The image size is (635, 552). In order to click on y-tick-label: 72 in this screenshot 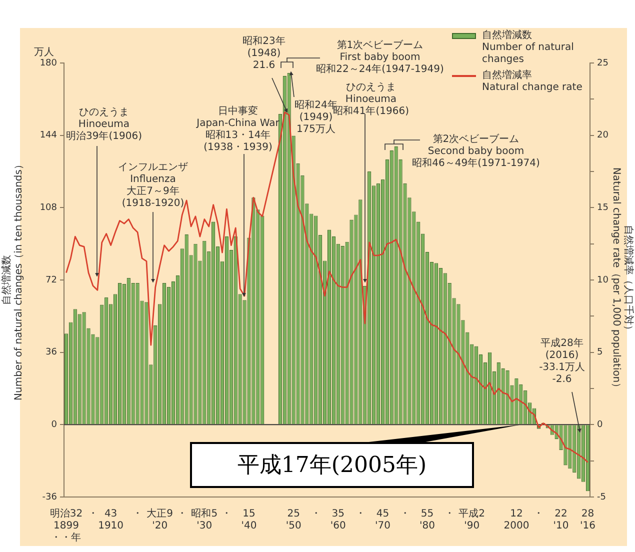, I will do `click(51, 280)`.